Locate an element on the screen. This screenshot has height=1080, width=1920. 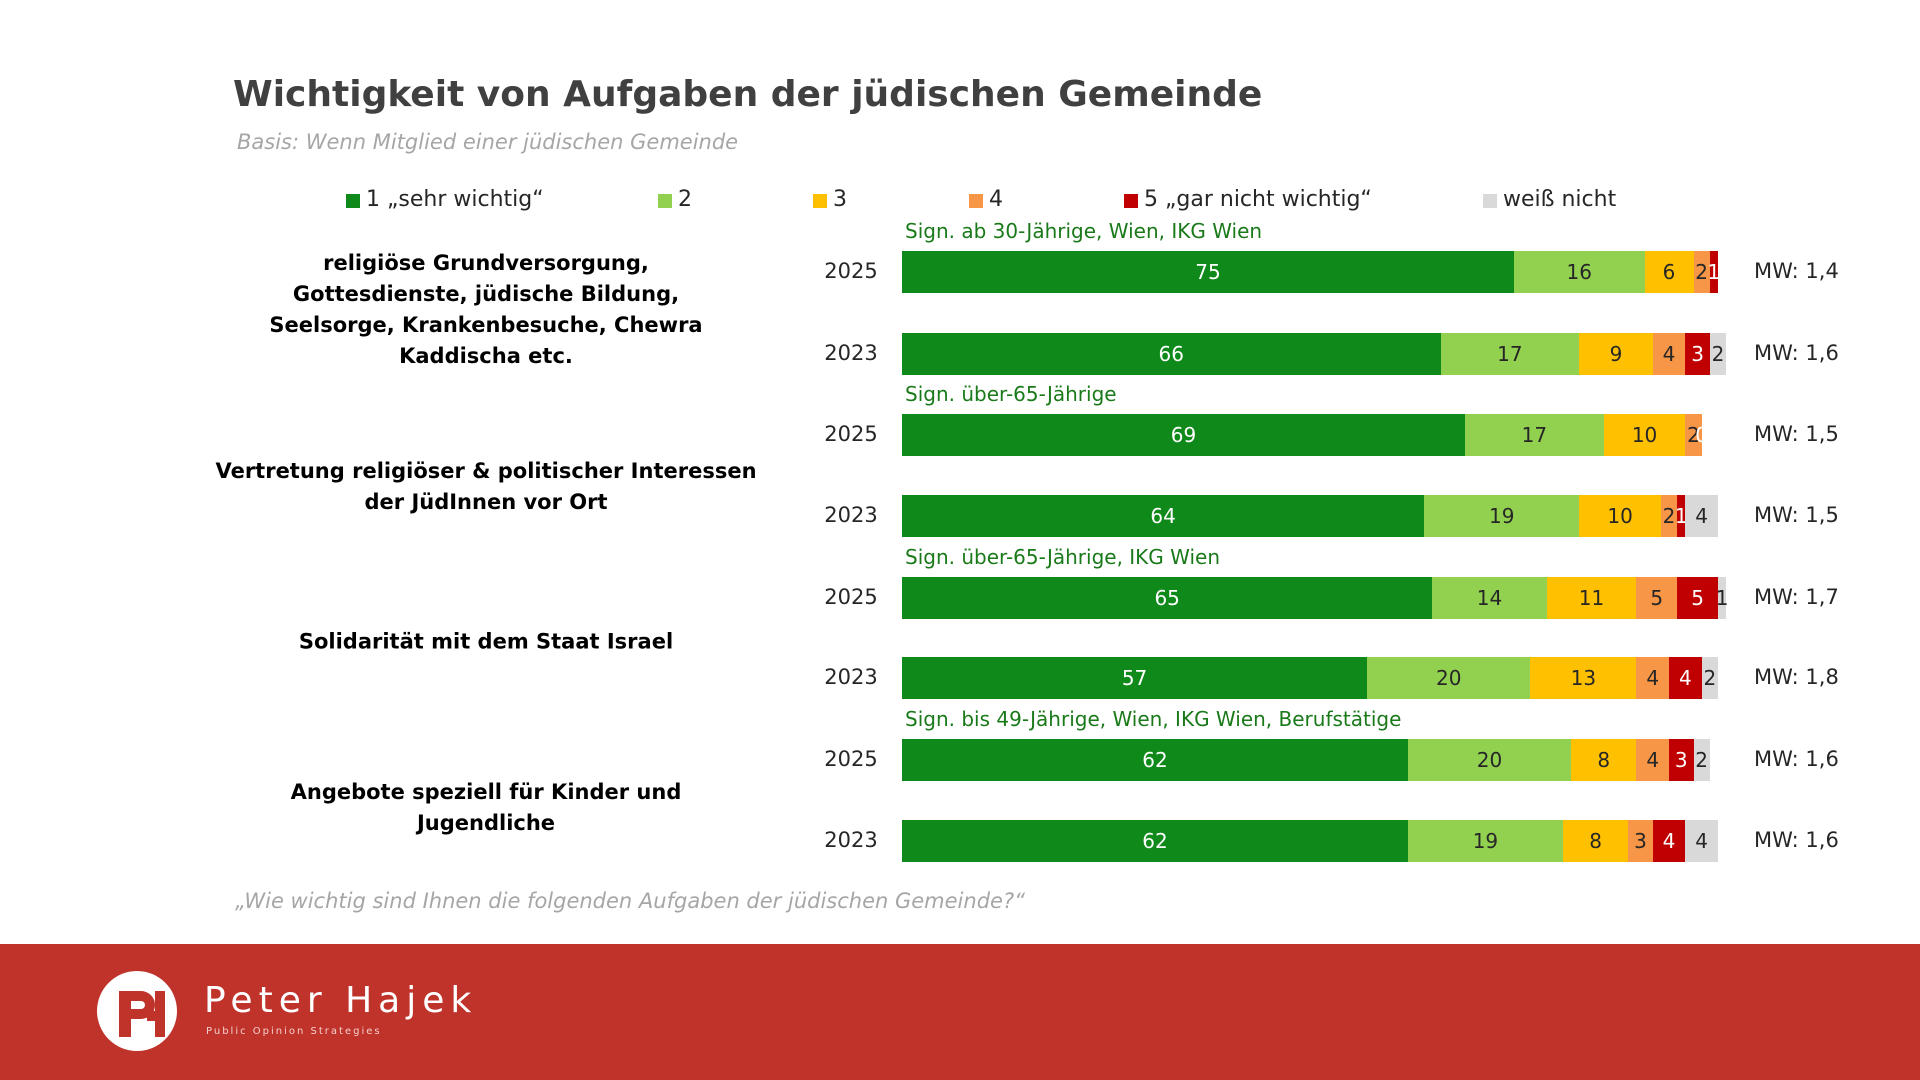
value-label: 5 is located at coordinates (1697, 598).